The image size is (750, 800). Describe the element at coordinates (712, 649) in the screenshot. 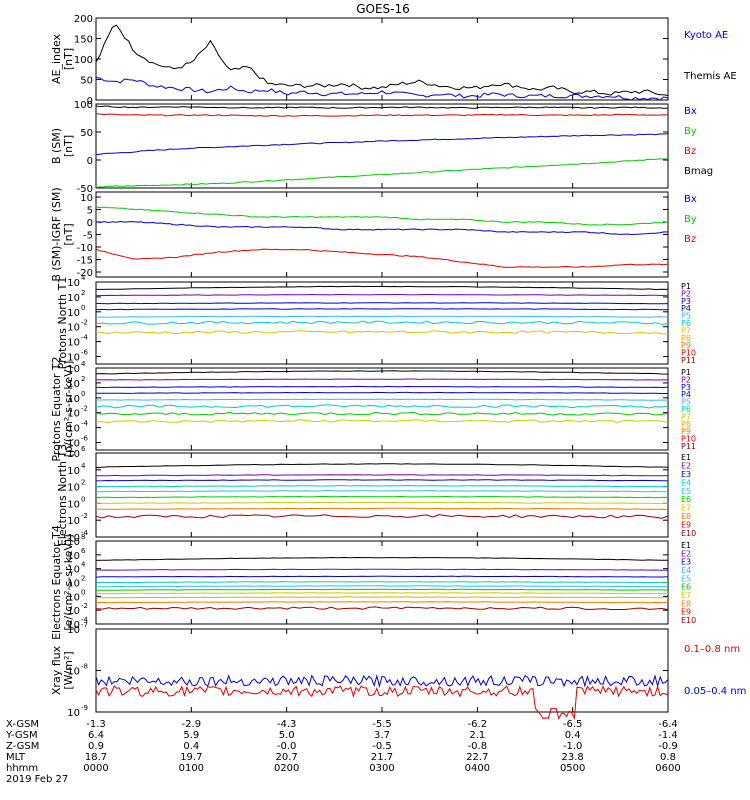

I see `legend-entry: 0.1–0.8 nm` at that location.